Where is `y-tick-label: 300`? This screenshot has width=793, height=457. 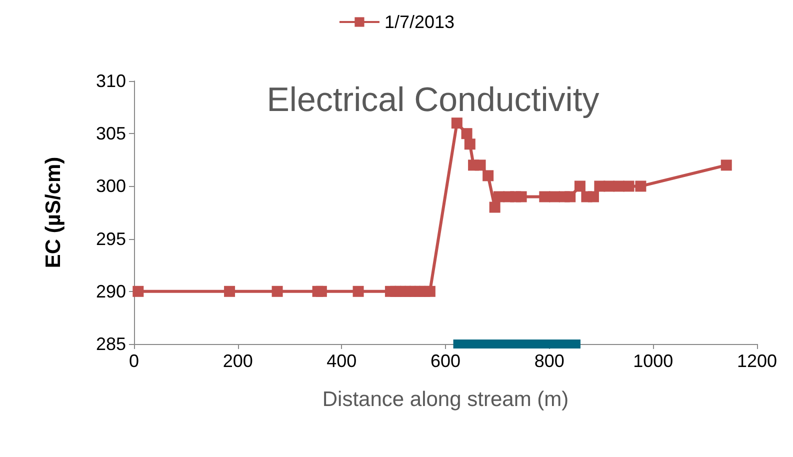 y-tick-label: 300 is located at coordinates (111, 186).